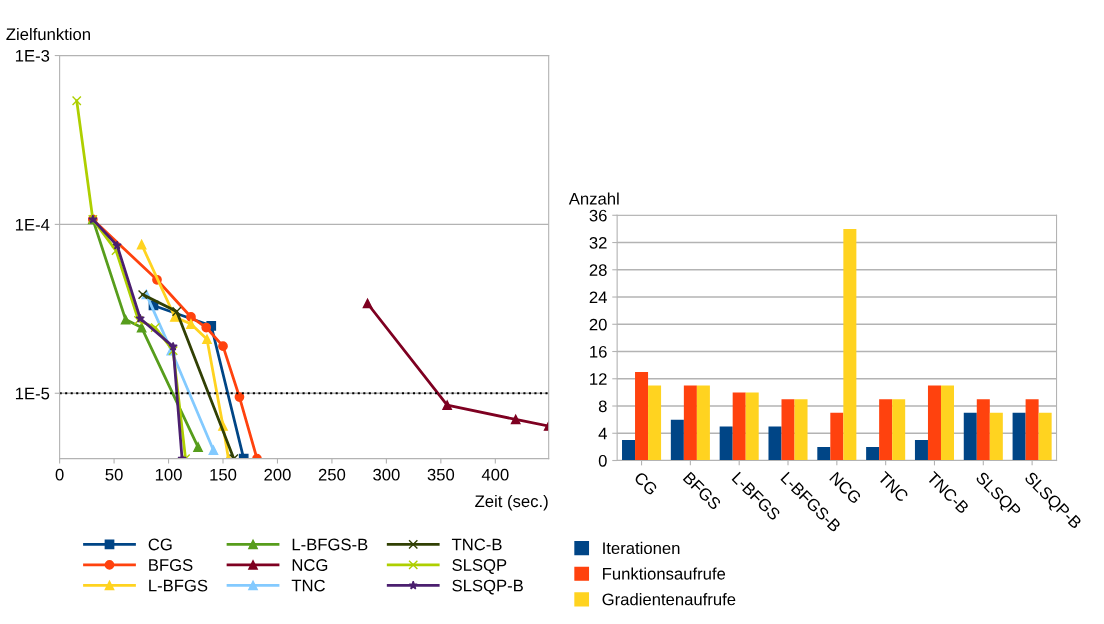 This screenshot has width=1104, height=624. What do you see at coordinates (487, 587) in the screenshot?
I see `legend-label: SLSQP-B` at bounding box center [487, 587].